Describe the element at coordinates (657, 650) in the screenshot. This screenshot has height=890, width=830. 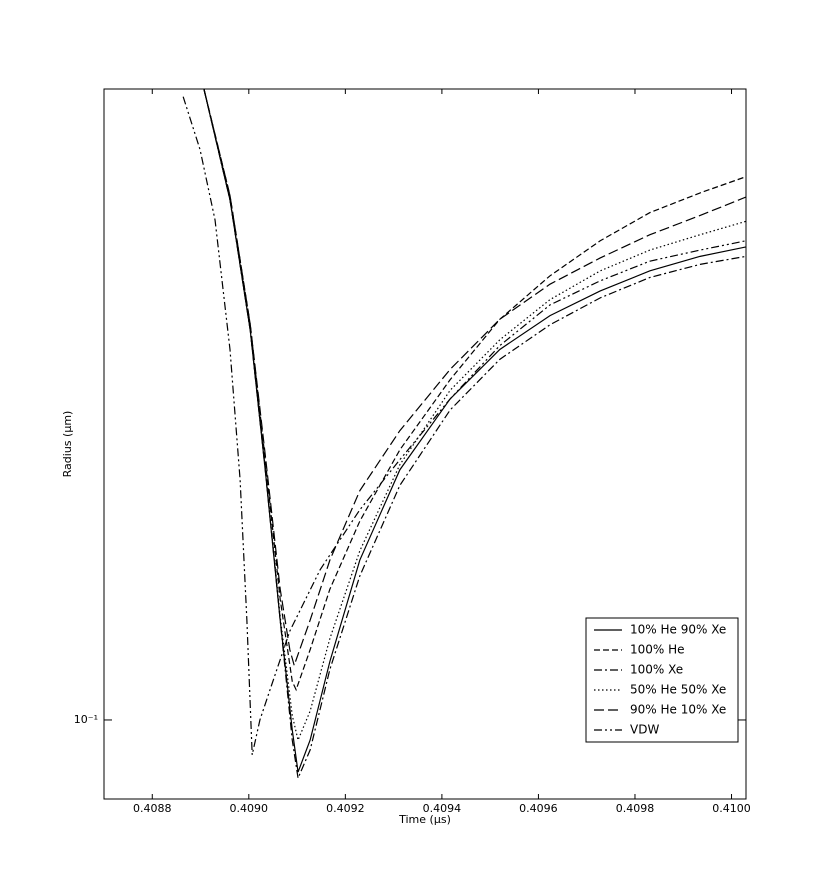
I see `legend-label: 100% He` at that location.